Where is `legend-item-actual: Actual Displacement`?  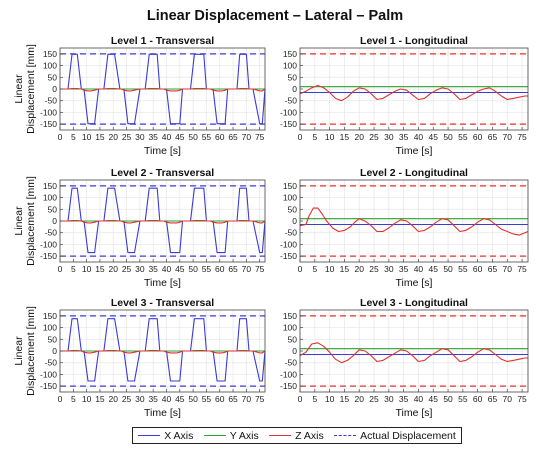 legend-item-actual: Actual Displacement is located at coordinates (395, 436).